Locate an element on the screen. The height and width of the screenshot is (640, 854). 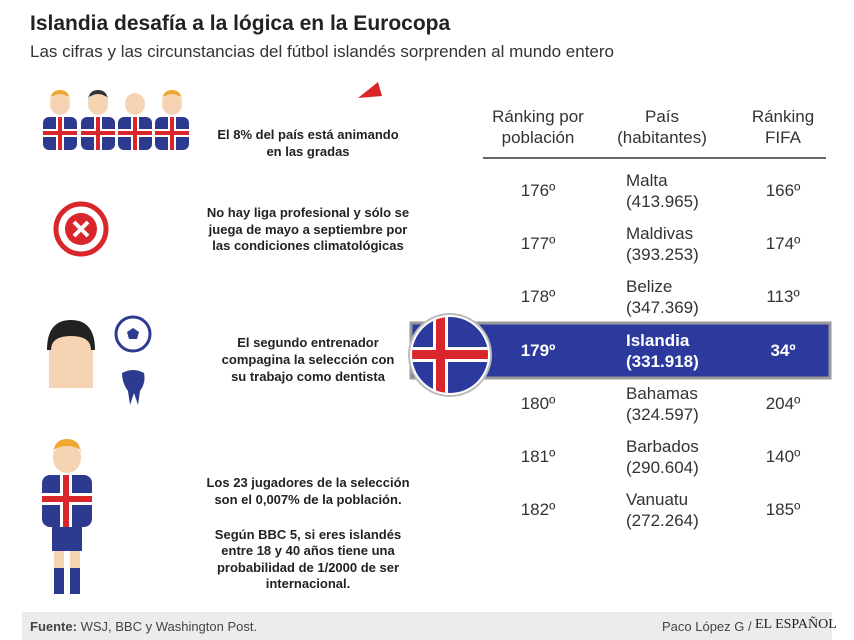
source: Fuente: WSJ, BBC y Washington Post. is located at coordinates (143, 626).